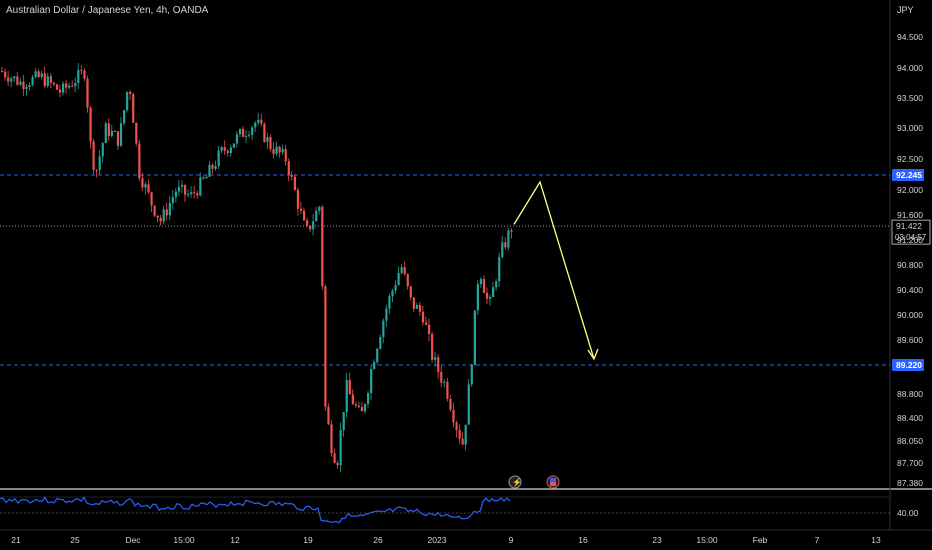 The image size is (932, 550). I want to click on x-axis: 21 25 Dec 15:00 12 19 26 2023 9 16 23 15:00 Feb 7 13, so click(446, 540).